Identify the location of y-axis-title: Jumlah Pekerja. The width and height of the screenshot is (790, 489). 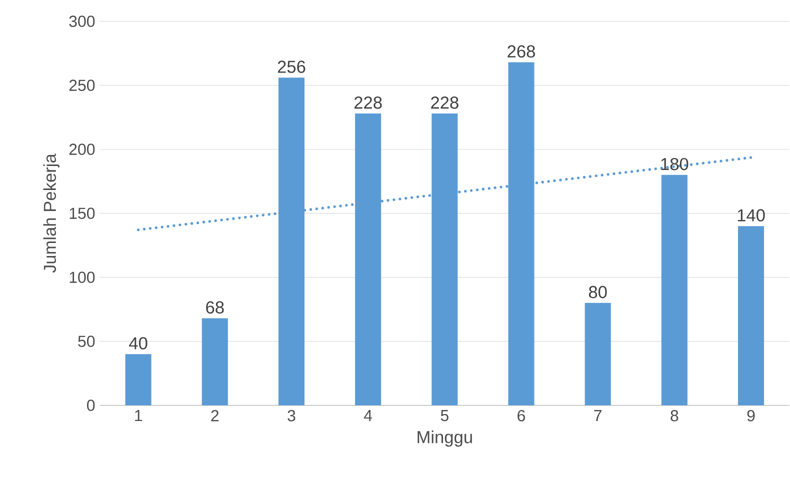
(51, 213).